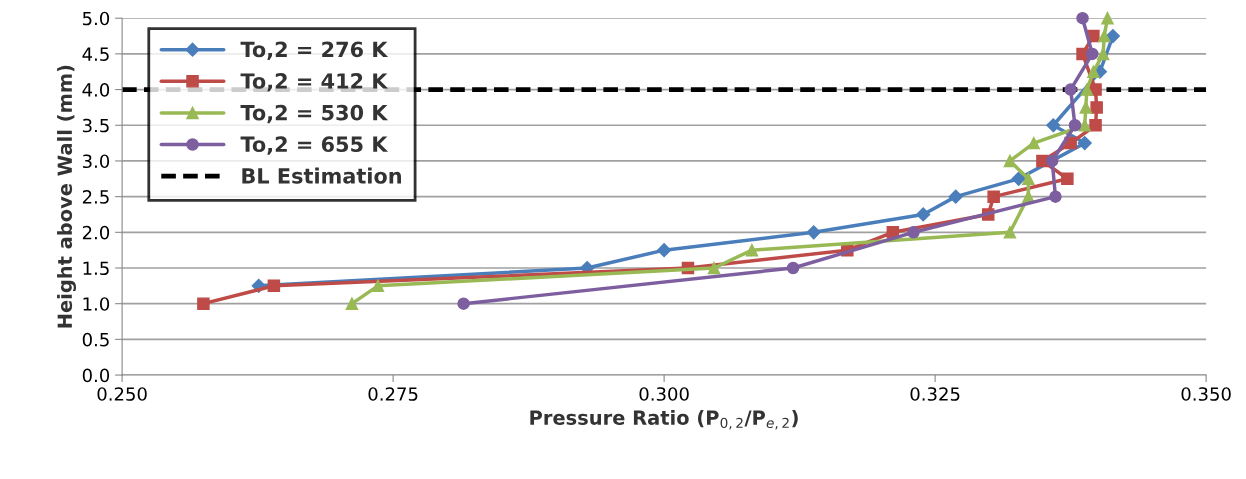 Image resolution: width=1246 pixels, height=479 pixels. Describe the element at coordinates (314, 114) in the screenshot. I see `legend-label: To,2 = 530 K` at that location.